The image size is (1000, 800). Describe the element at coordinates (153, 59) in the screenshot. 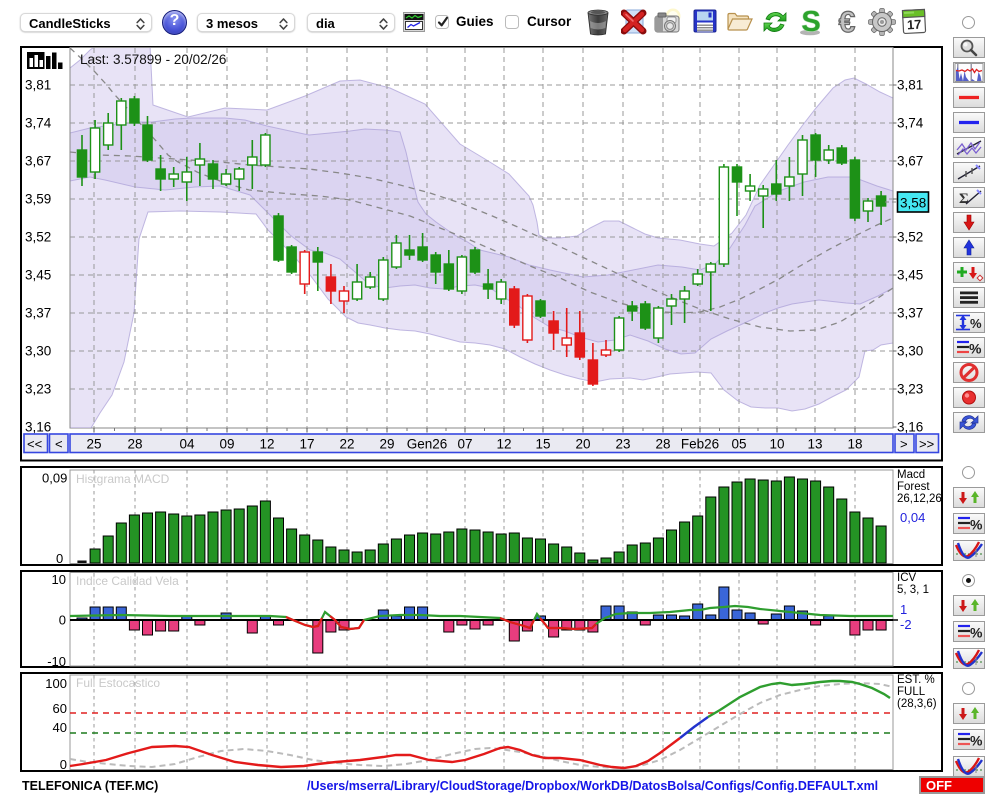

I see `svg-text: Last: 3.57899 - 20/02/26` at that location.